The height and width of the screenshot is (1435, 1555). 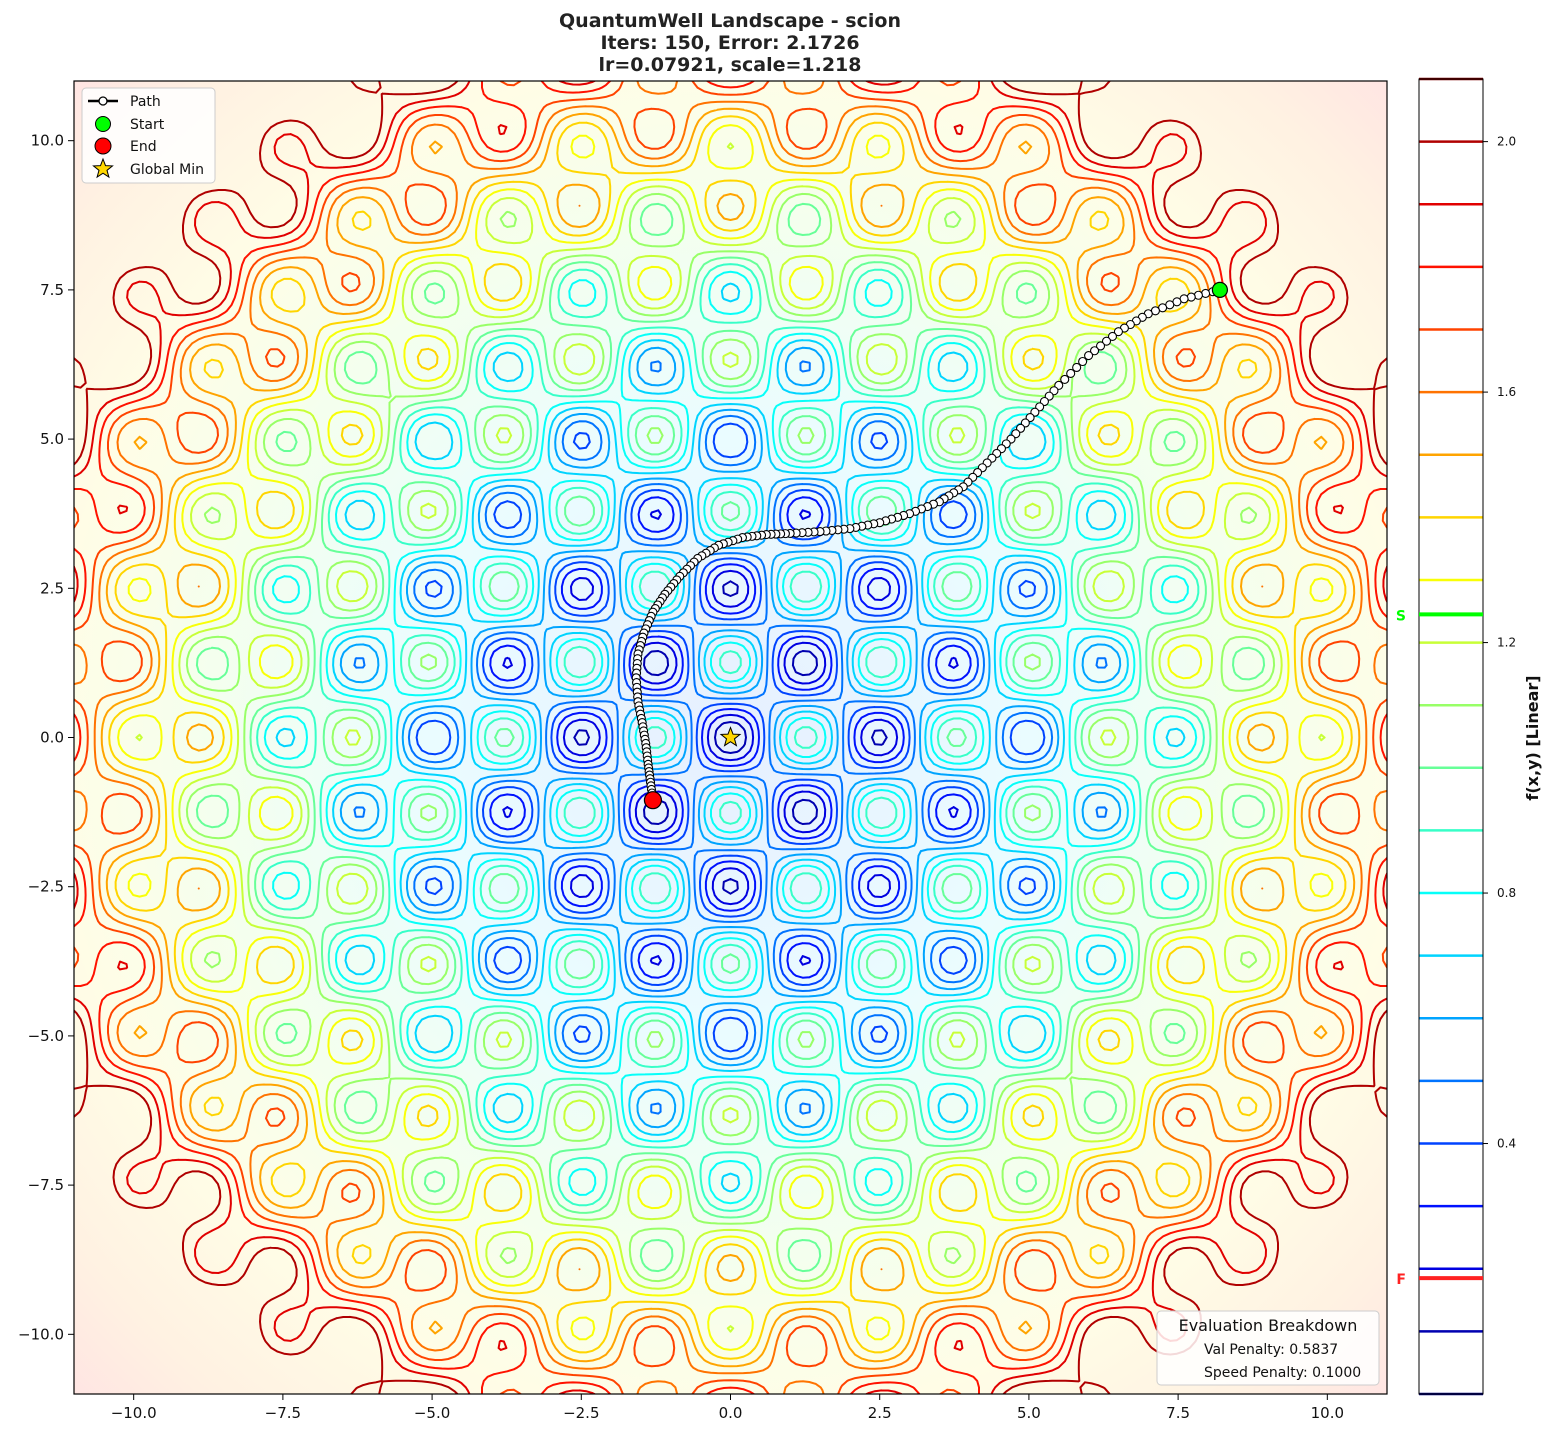 What do you see at coordinates (52, 439) in the screenshot?
I see `y-tick-label: 5.0` at bounding box center [52, 439].